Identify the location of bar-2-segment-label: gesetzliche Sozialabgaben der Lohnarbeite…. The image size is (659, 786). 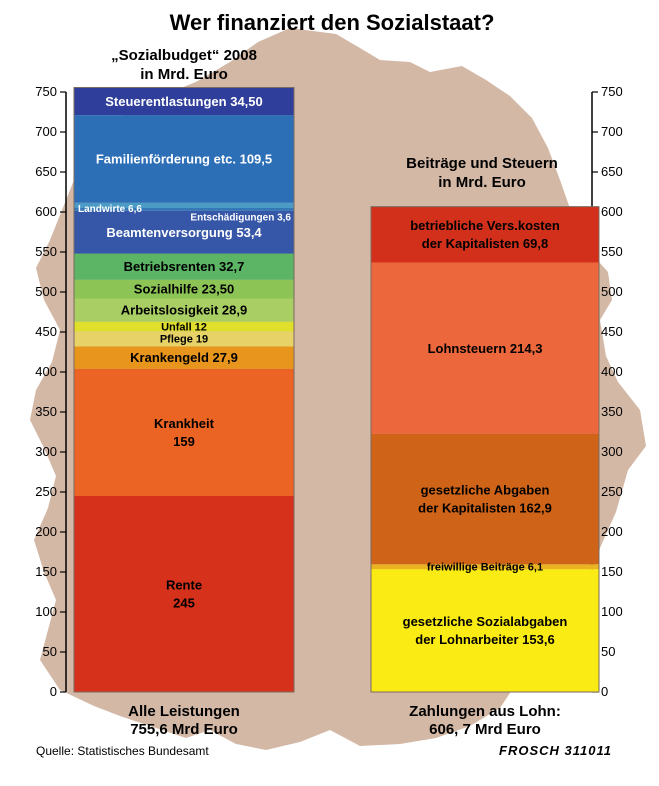
(485, 630).